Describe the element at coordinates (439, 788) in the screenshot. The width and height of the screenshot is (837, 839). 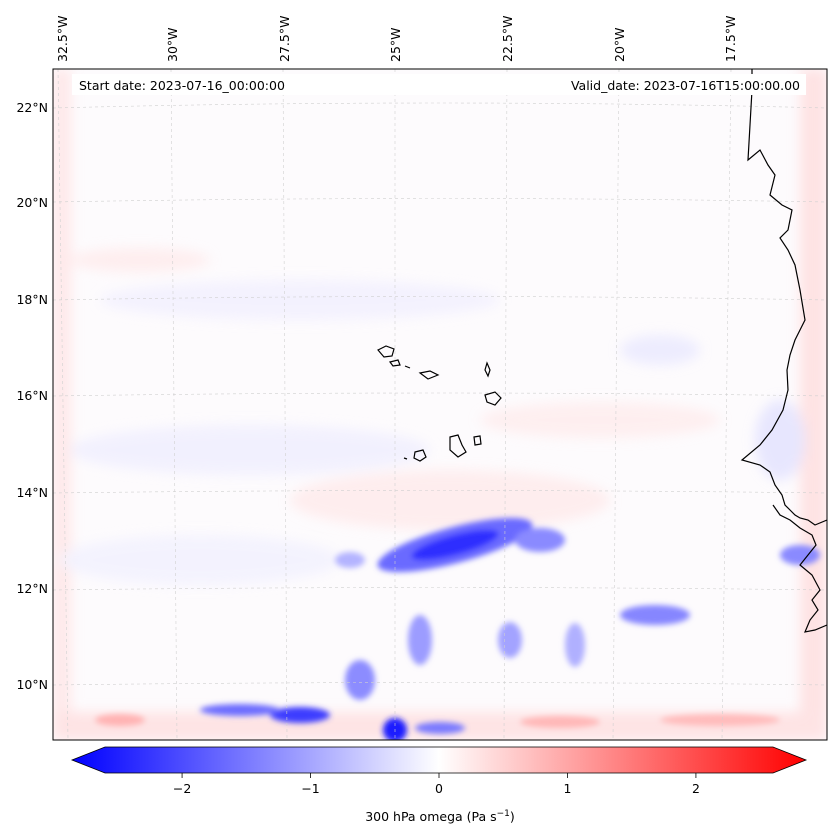
I see `colorbar-tick-label: 0` at that location.